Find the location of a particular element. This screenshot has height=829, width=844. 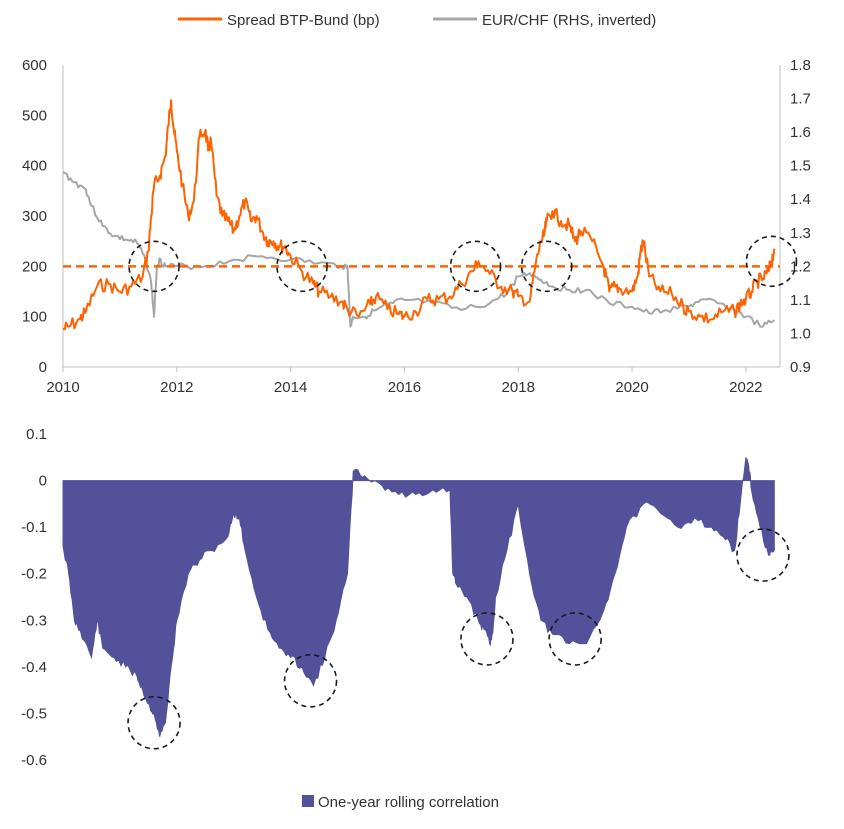

top-left-tick-label: 500 is located at coordinates (34, 115).